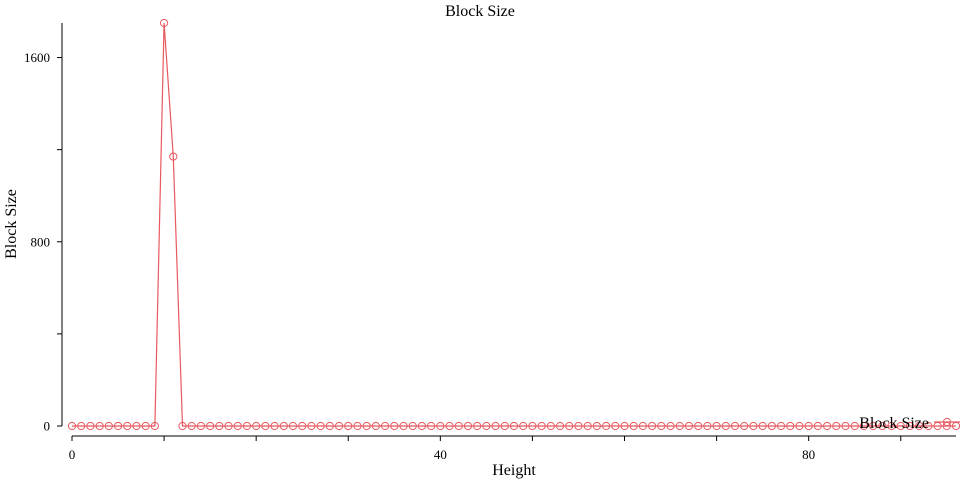  Describe the element at coordinates (808, 454) in the screenshot. I see `x-tick-label: 80` at that location.